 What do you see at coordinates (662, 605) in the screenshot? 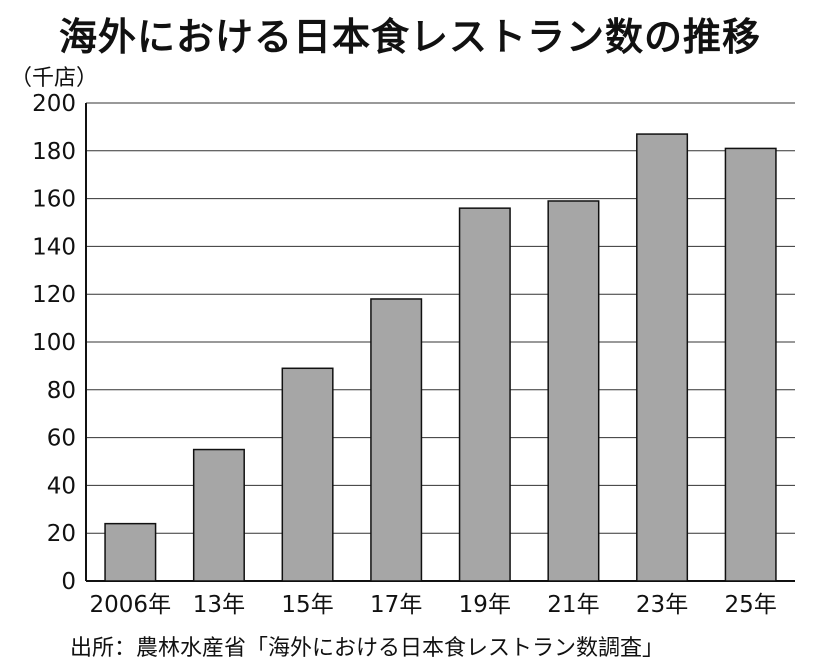
I see `x-tick-label: 23年` at bounding box center [662, 605].